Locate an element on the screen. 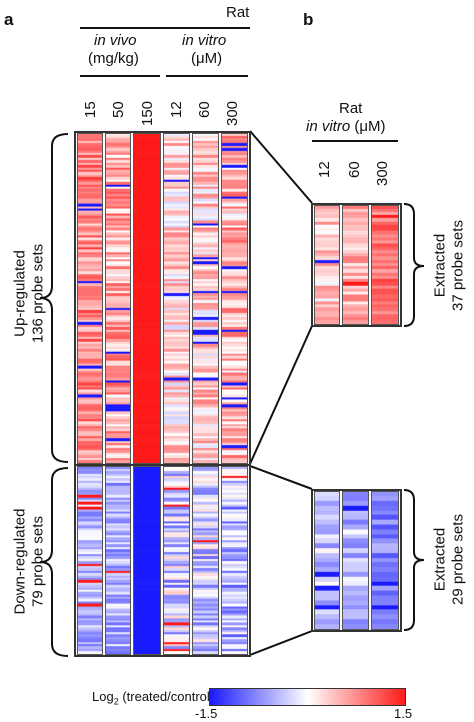 The width and height of the screenshot is (474, 722). connector-down-bottom is located at coordinates (281, 643).